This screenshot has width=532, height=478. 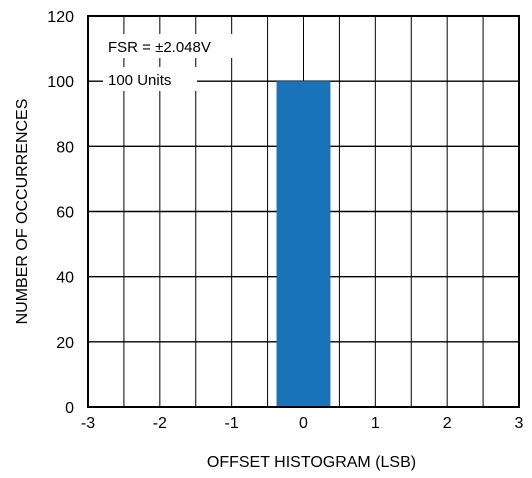 I want to click on y-tick-label: 40, so click(x=65, y=278).